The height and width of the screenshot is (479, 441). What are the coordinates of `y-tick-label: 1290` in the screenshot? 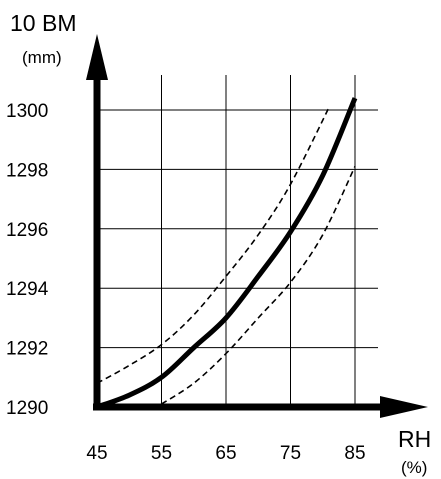 It's located at (27, 408).